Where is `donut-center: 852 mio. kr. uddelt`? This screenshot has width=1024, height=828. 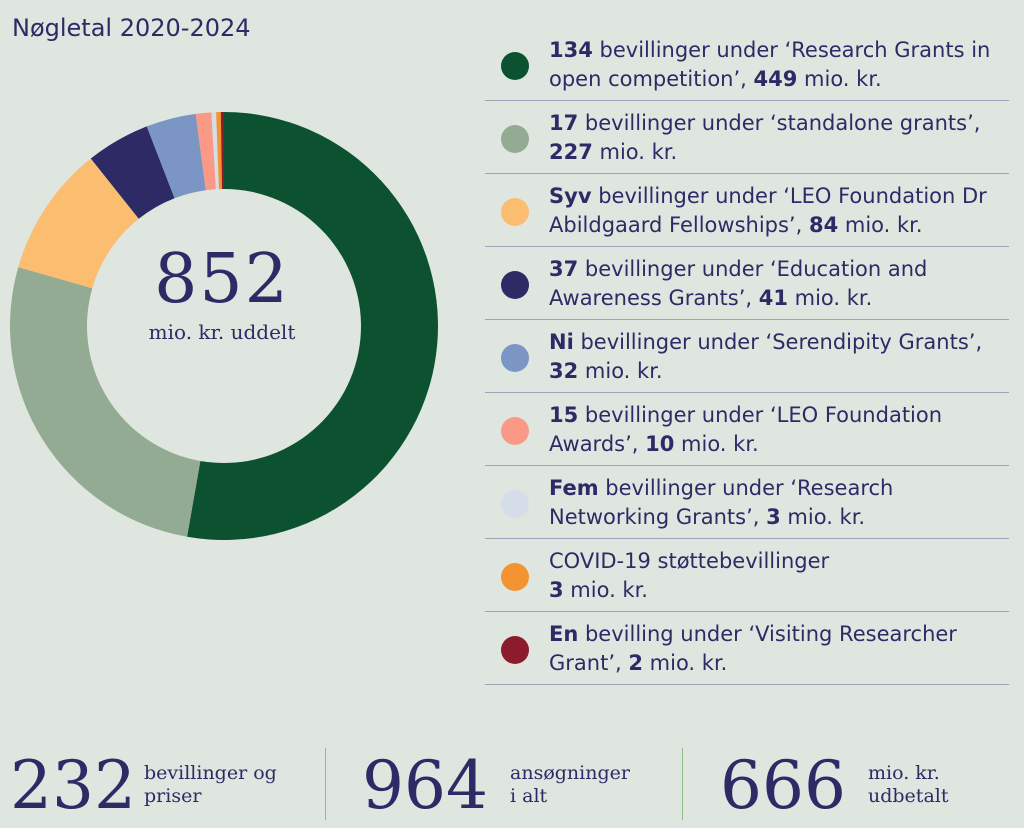 donut-center: 852 mio. kr. uddelt is located at coordinates (222, 292).